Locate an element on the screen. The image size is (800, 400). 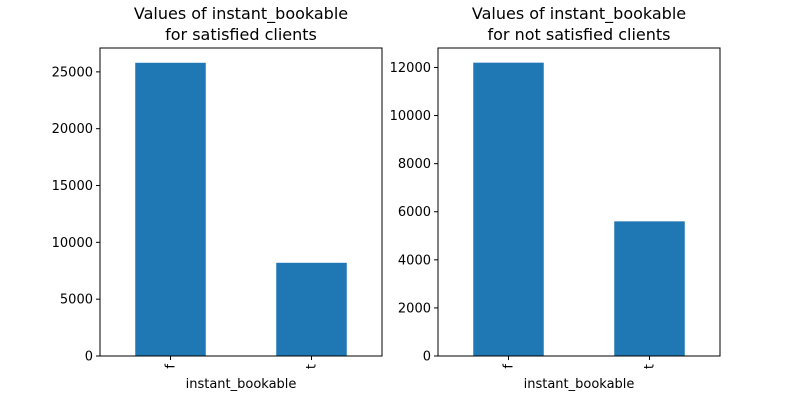
y-tick-label: 6000 is located at coordinates (414, 212).